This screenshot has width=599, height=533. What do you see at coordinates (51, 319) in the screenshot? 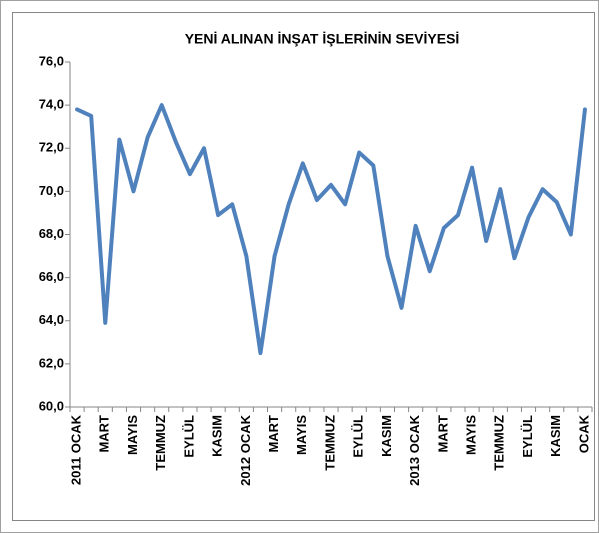
I see `y-tick-label: 64,0` at bounding box center [51, 319].